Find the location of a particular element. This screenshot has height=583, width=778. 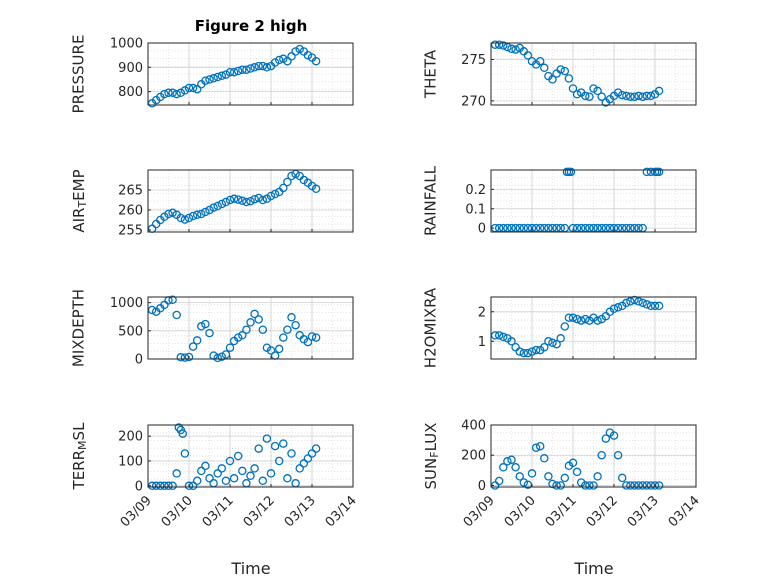

y-tick-label: 500 is located at coordinates (130, 331).